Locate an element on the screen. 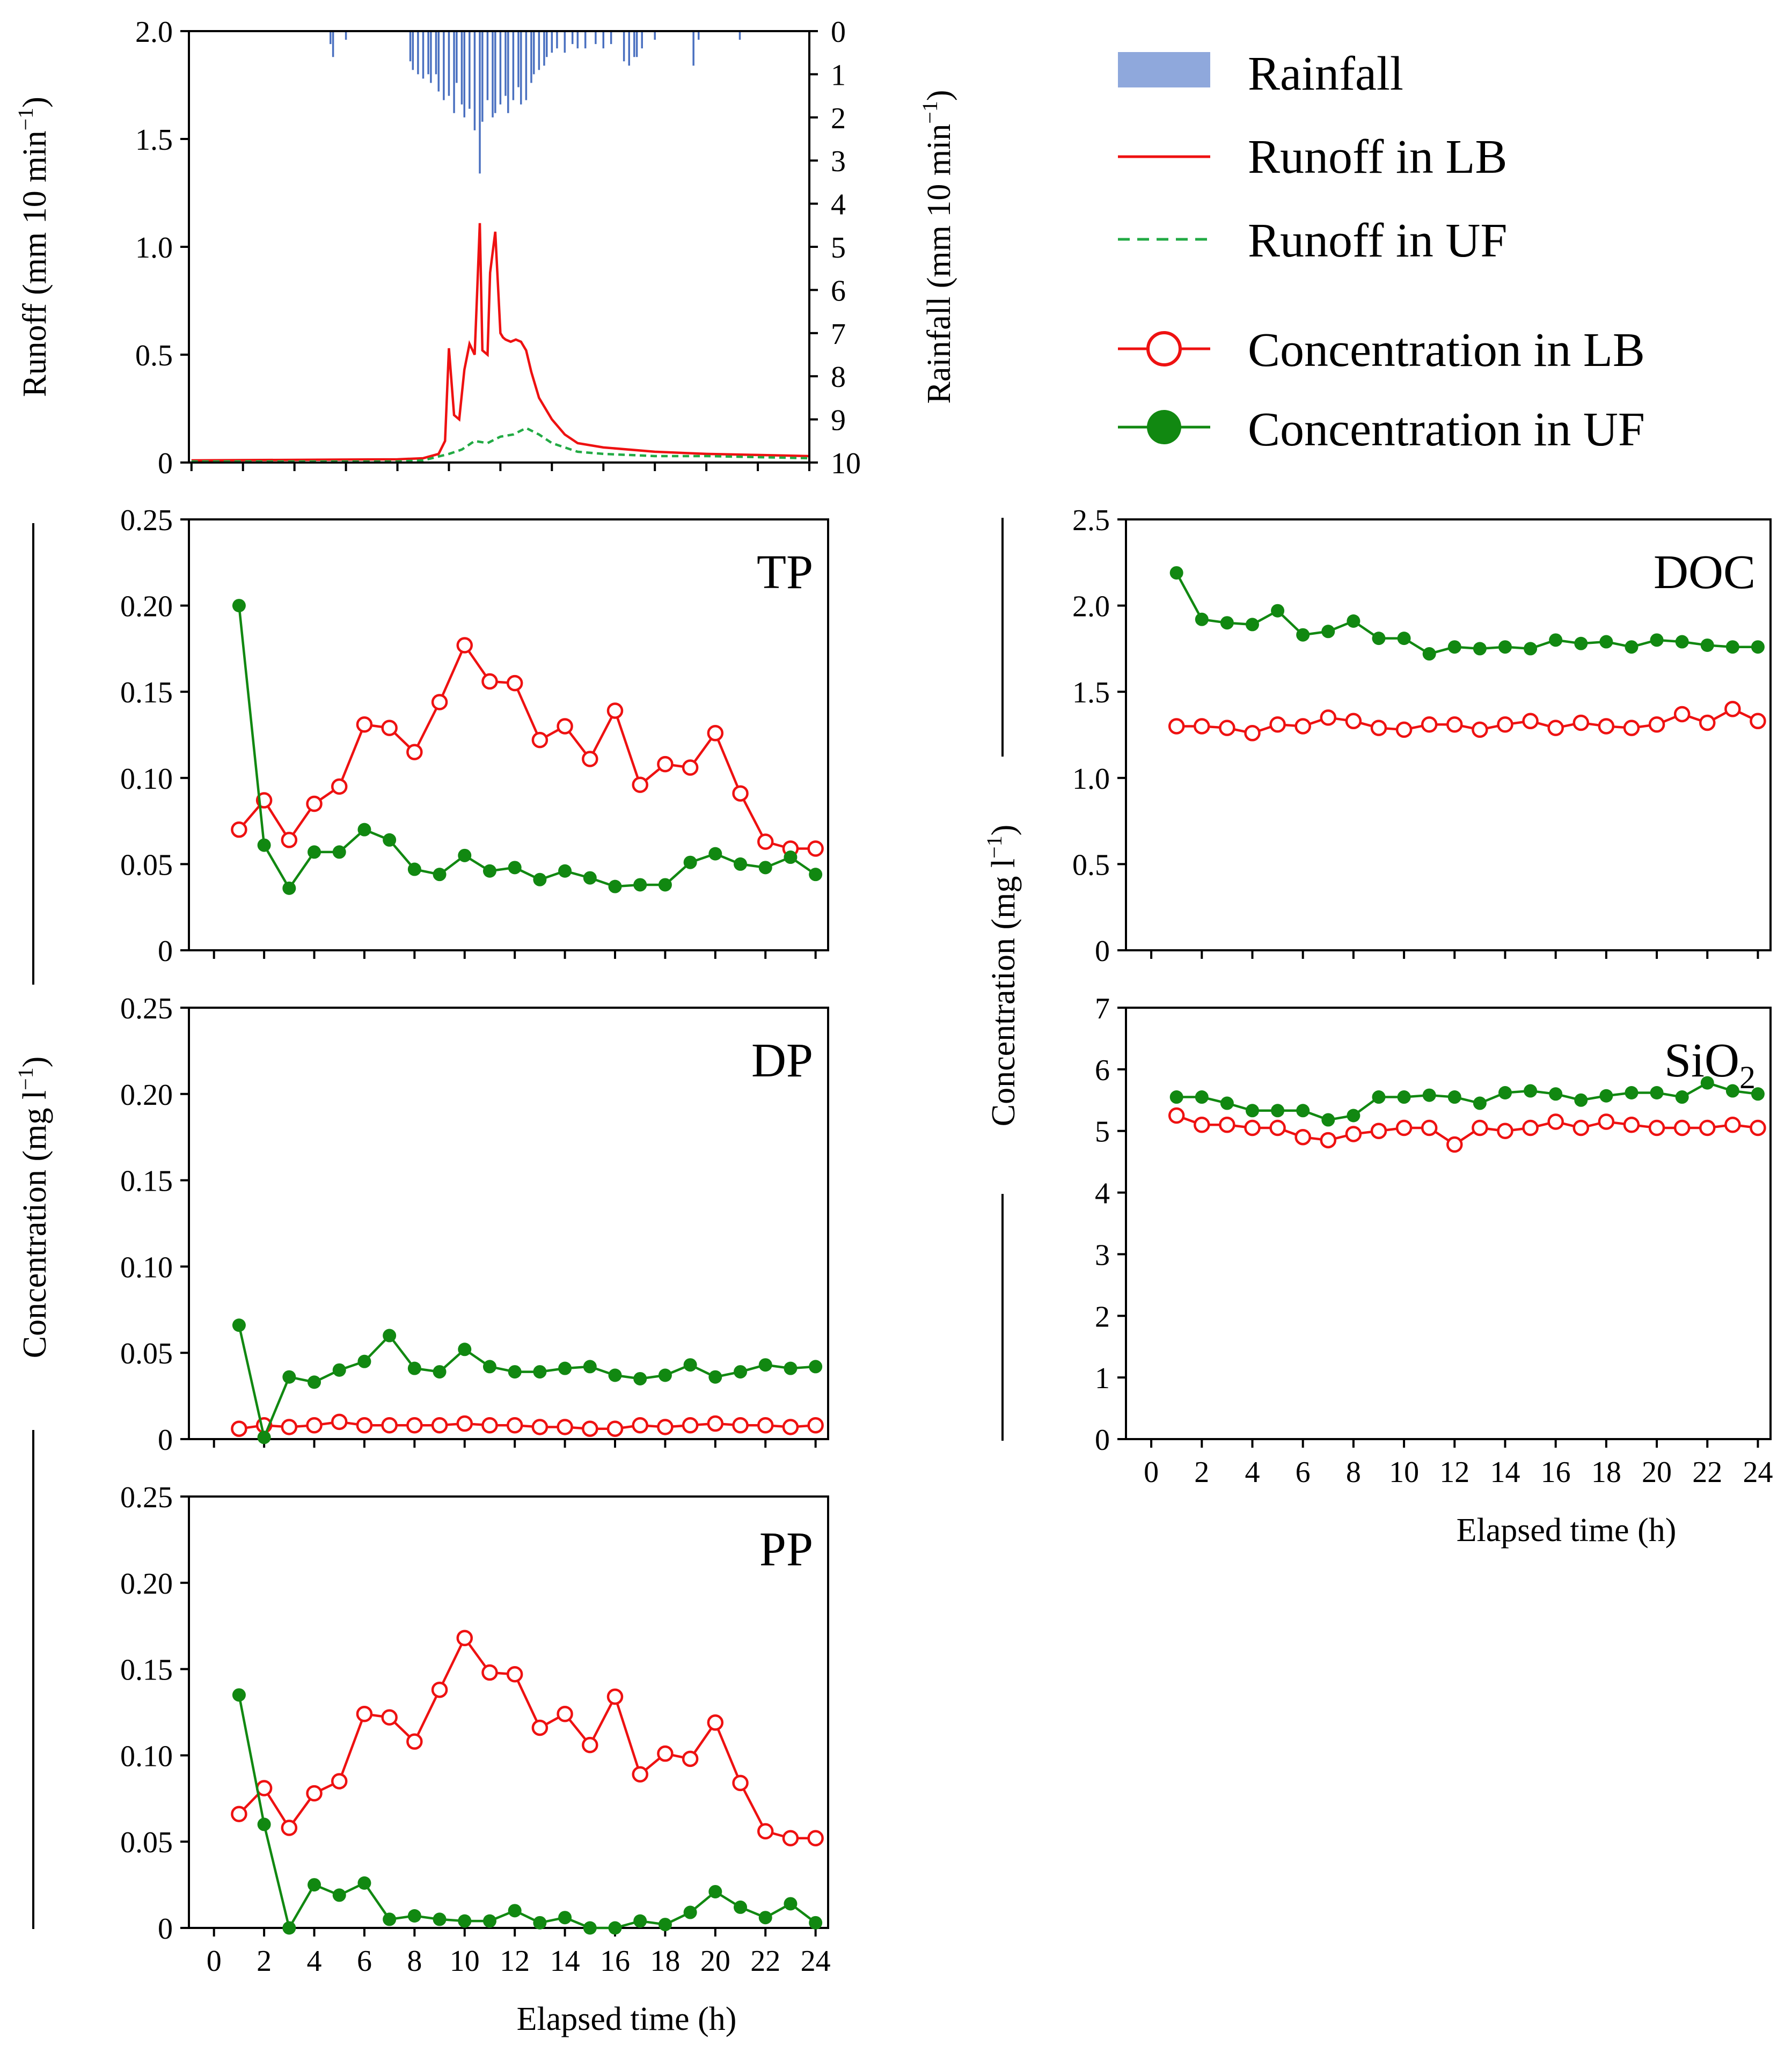 The image size is (1792, 2061). y-tick-label: 0.15 is located at coordinates (146, 1670).